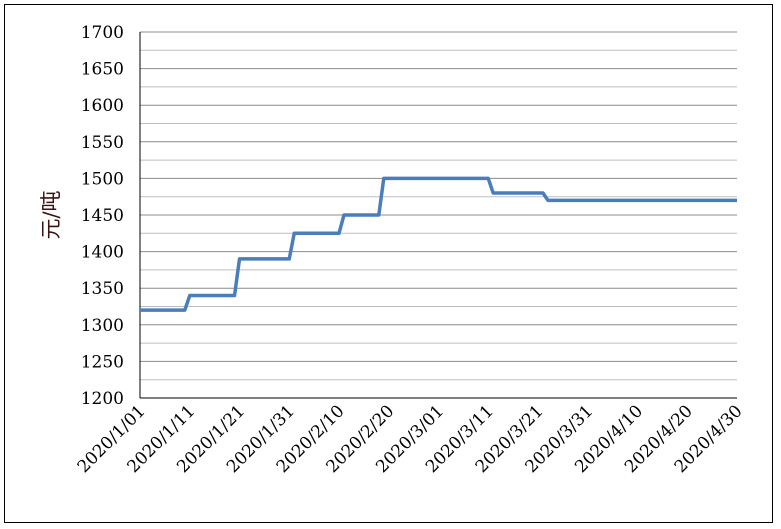 This screenshot has width=781, height=529. Describe the element at coordinates (102, 399) in the screenshot. I see `y-tick-label: 1200` at that location.